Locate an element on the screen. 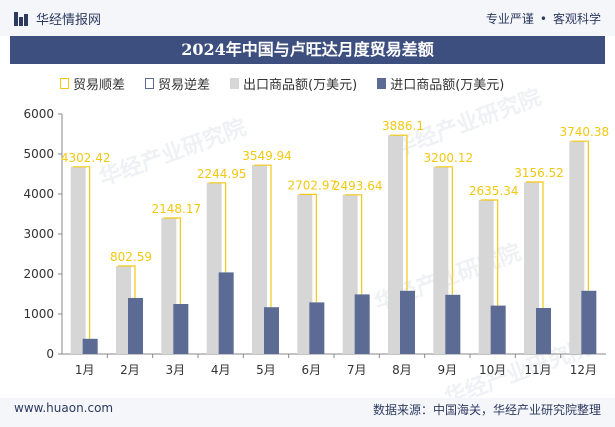 Image resolution: width=615 pixels, height=427 pixels. balance-data-label: 3200.12 is located at coordinates (449, 158).